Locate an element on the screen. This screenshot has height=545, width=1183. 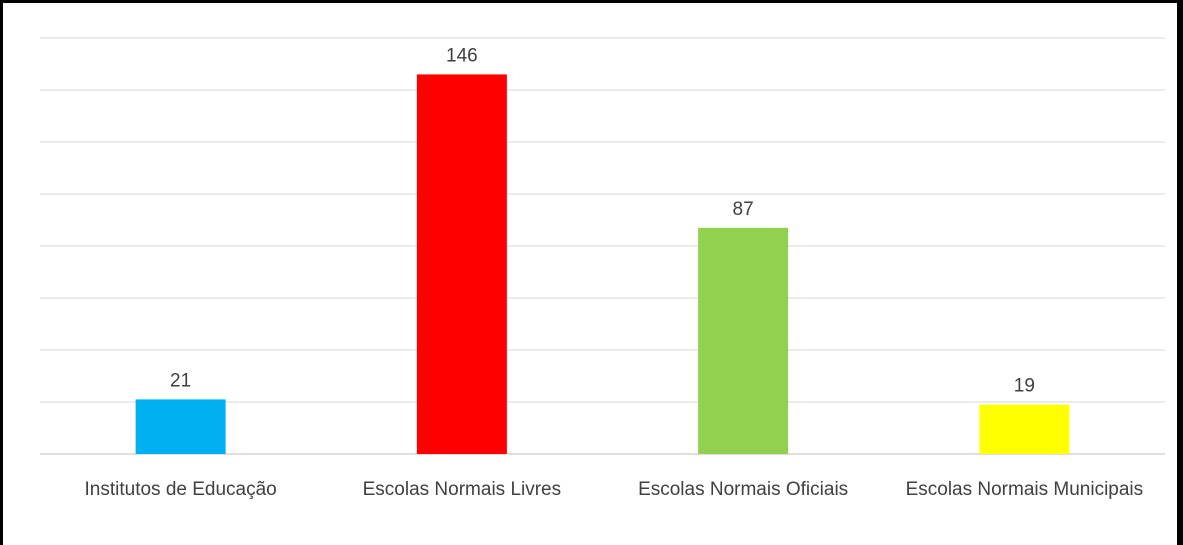
category-label-4: Escolas Normais Municipais is located at coordinates (1025, 489).